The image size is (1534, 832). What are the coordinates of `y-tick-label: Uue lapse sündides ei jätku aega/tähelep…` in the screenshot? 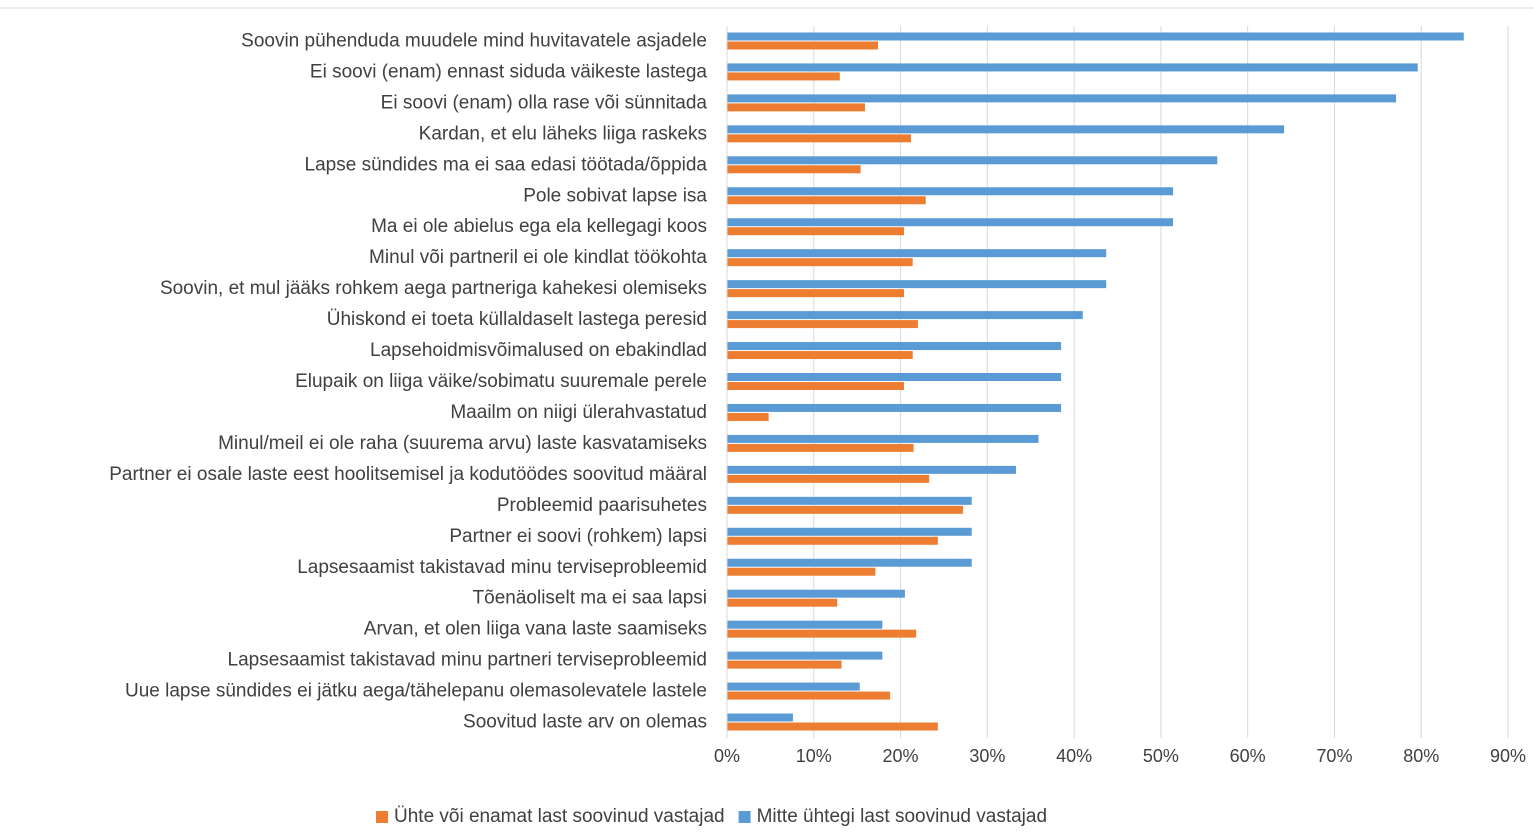 It's located at (416, 691).